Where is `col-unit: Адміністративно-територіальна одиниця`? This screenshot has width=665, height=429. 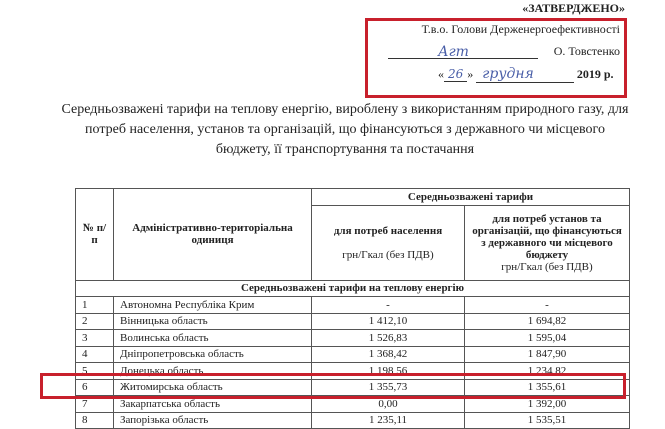
col-unit: Адміністративно-територіальна одиниця is located at coordinates (212, 234).